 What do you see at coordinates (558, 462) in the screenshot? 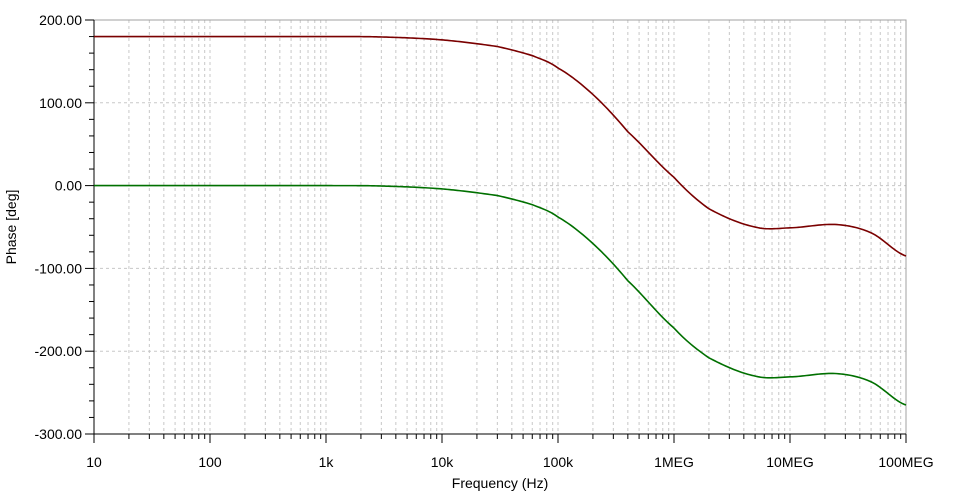
I see `x-tick-label: 100k` at bounding box center [558, 462].